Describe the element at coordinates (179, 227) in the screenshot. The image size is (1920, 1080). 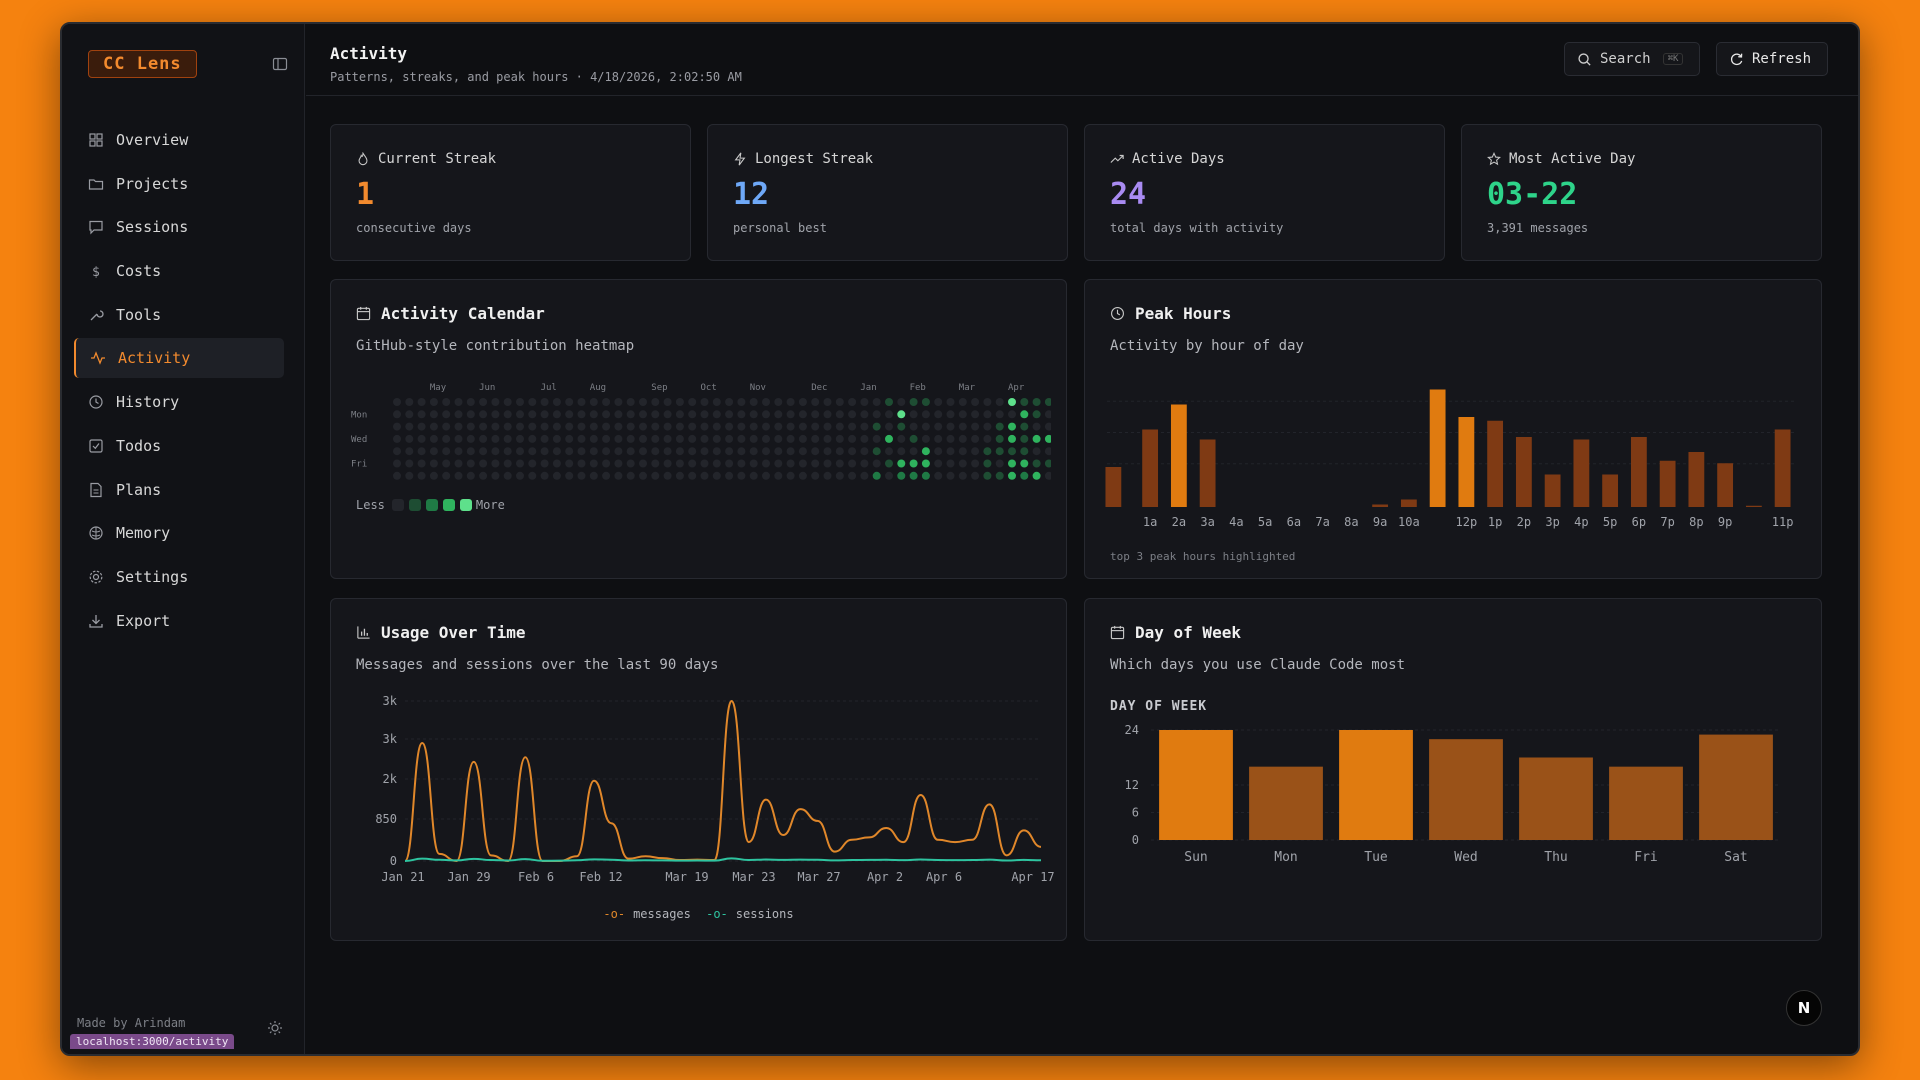
I see `sidebar-item-sessions: Sessions` at that location.